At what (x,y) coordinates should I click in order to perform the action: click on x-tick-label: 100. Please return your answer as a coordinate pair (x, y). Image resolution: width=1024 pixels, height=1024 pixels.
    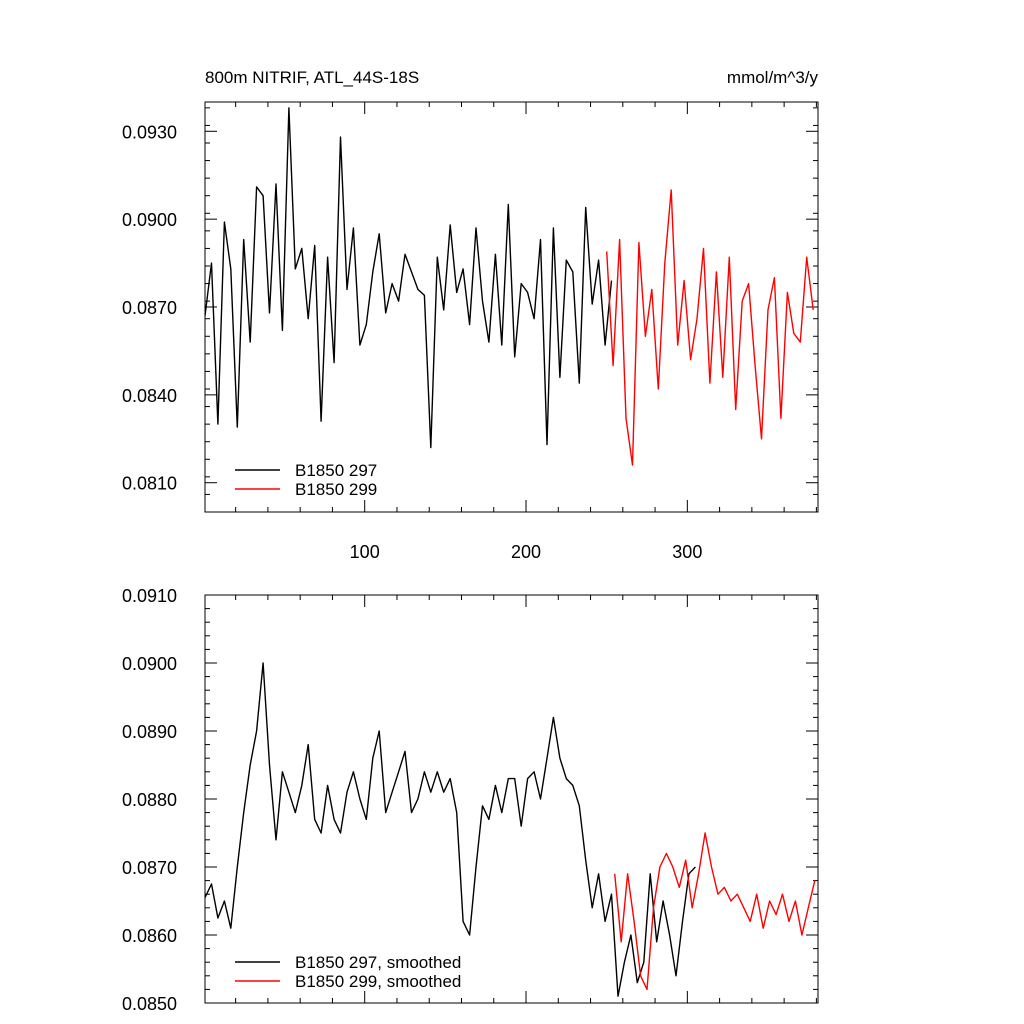
    Looking at the image, I should click on (365, 552).